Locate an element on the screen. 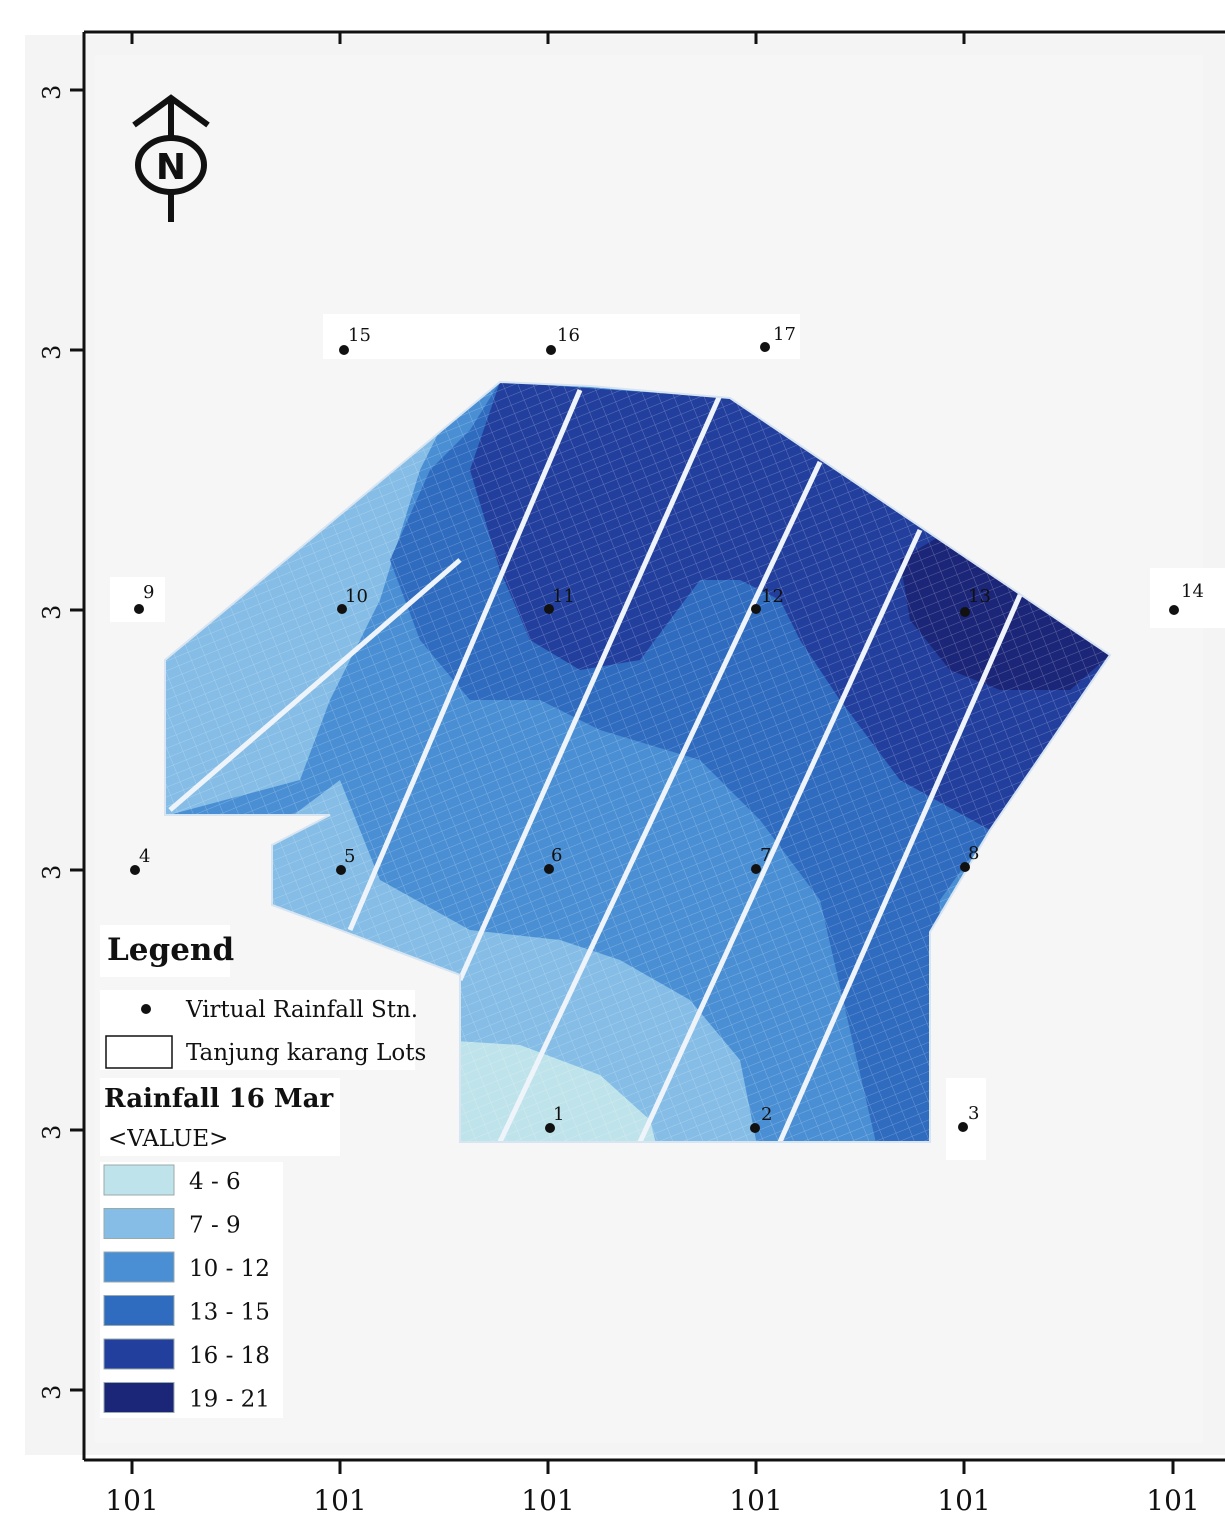  station-label: 5 is located at coordinates (349, 856).